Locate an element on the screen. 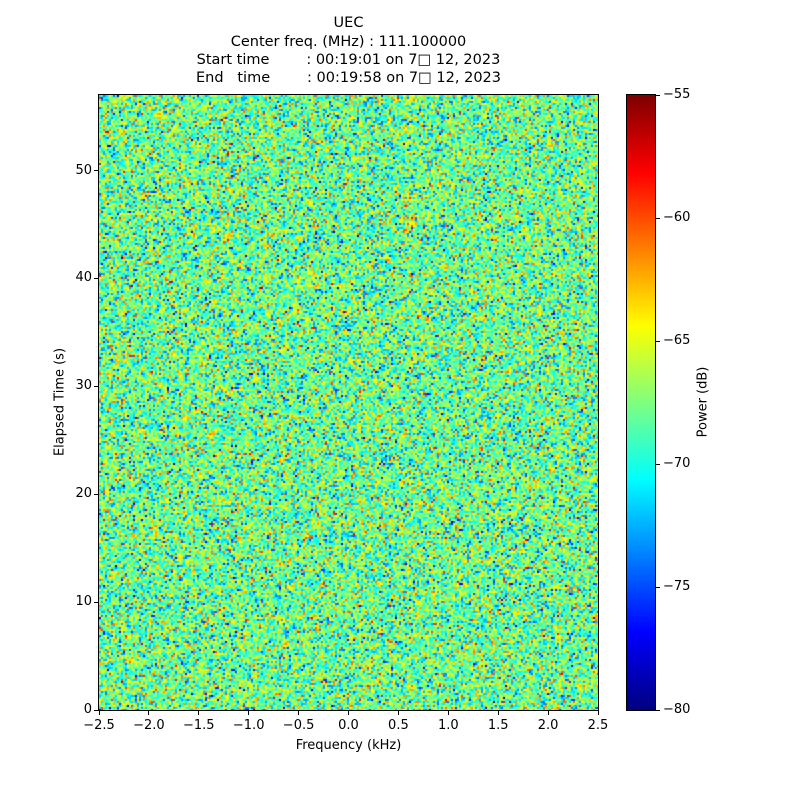  colorbar-tick-label: −70 is located at coordinates (677, 463).